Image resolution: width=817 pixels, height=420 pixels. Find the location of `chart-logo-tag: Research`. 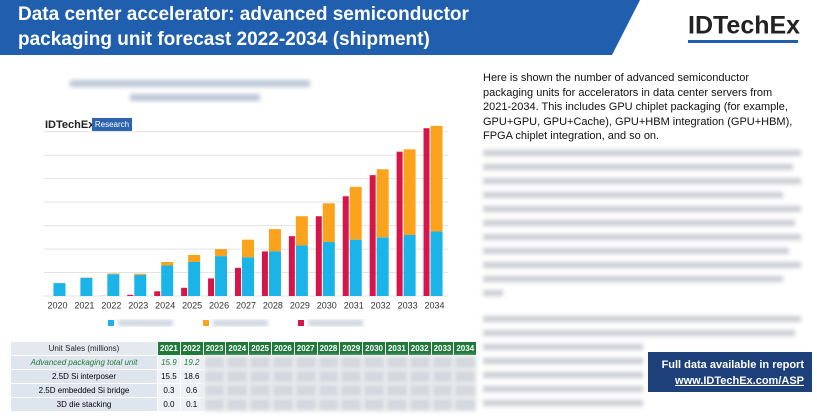

chart-logo-tag: Research is located at coordinates (112, 124).